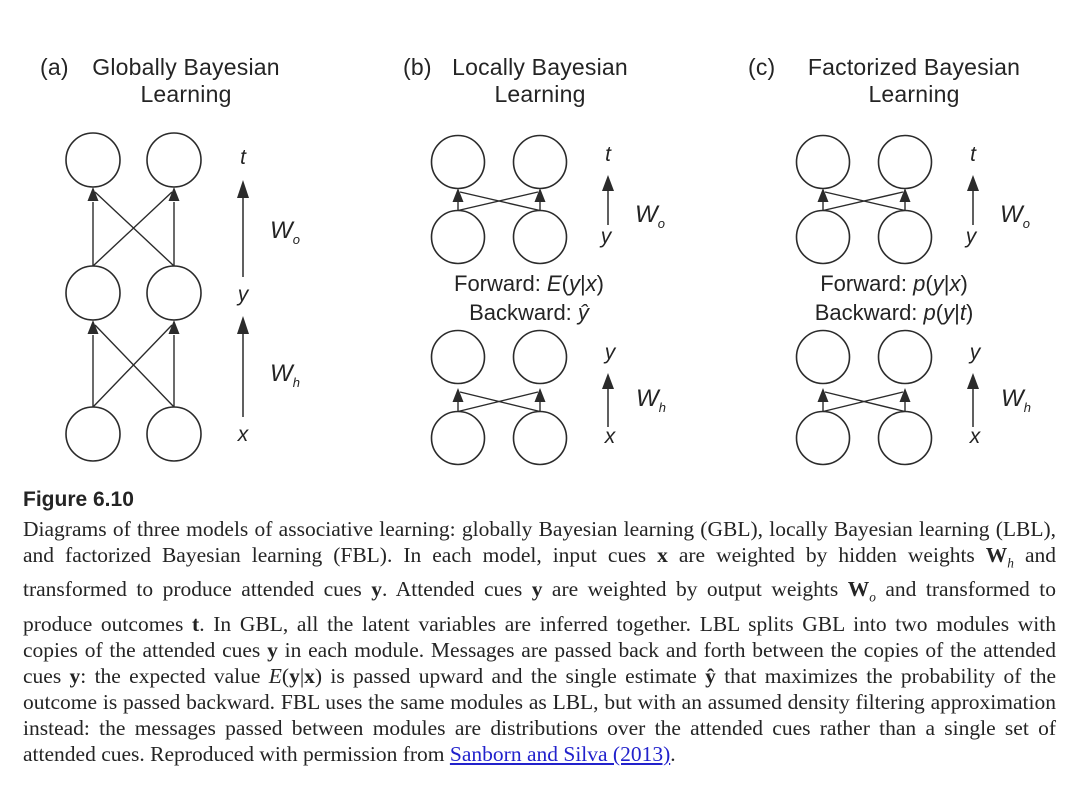  What do you see at coordinates (762, 67) in the screenshot?
I see `panel-tag-c: (c)` at bounding box center [762, 67].